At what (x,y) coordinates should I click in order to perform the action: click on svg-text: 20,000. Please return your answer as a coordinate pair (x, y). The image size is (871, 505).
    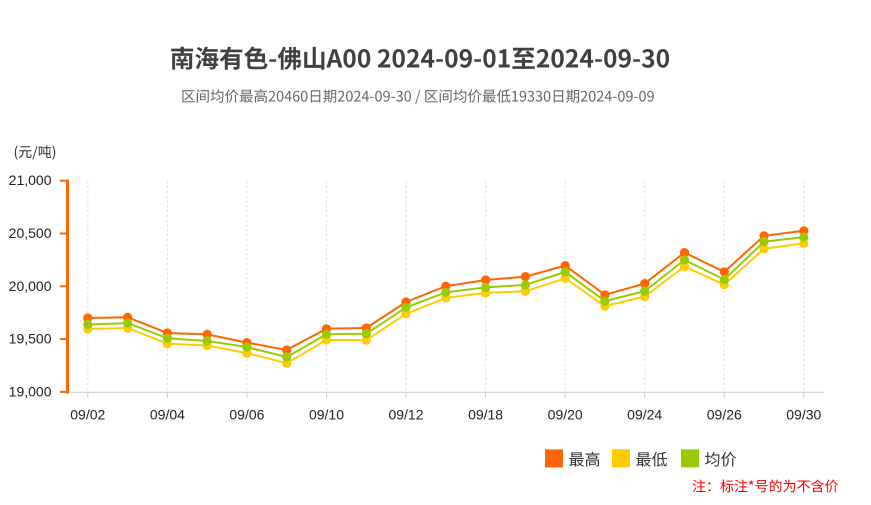
    Looking at the image, I should click on (30, 286).